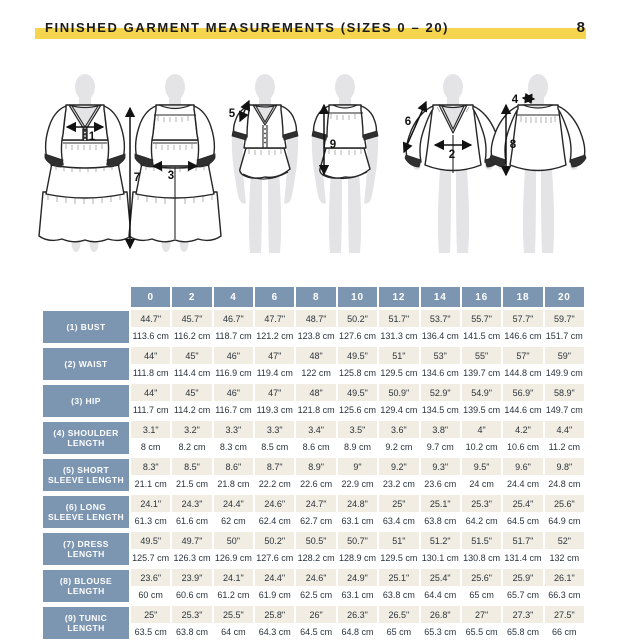 The height and width of the screenshot is (643, 625). I want to click on cm-cell: 131.3 cm, so click(399, 335).